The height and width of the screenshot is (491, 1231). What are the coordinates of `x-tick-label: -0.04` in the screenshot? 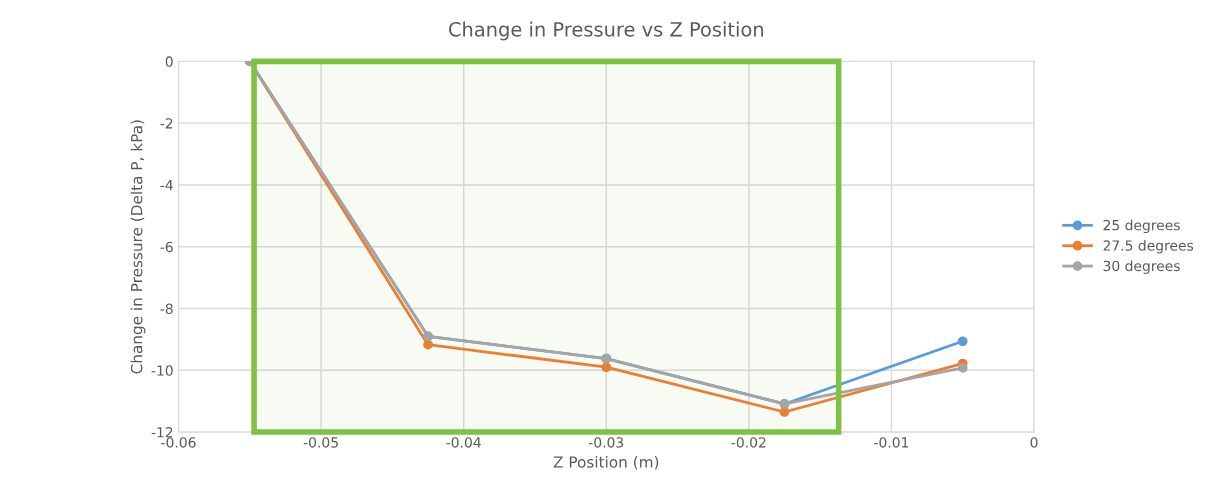 It's located at (463, 442).